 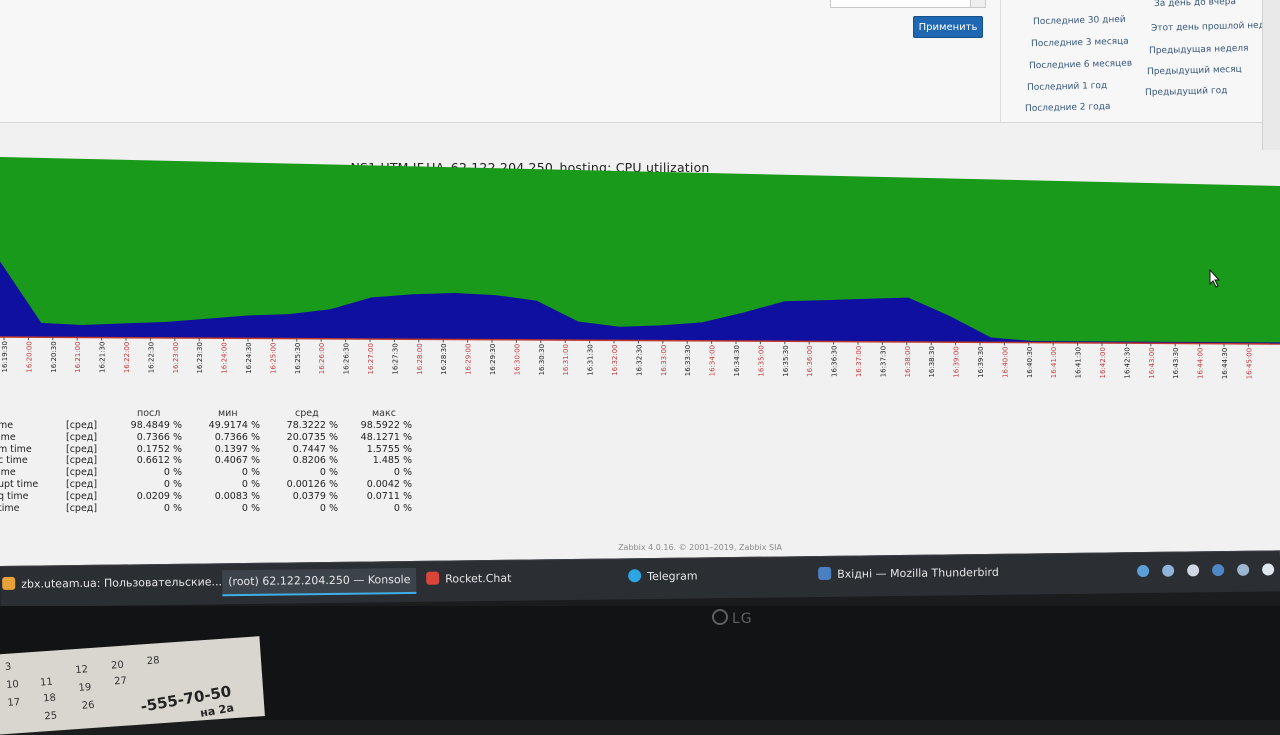 I want to click on legend-last: 0.0209 %, so click(x=152, y=496).